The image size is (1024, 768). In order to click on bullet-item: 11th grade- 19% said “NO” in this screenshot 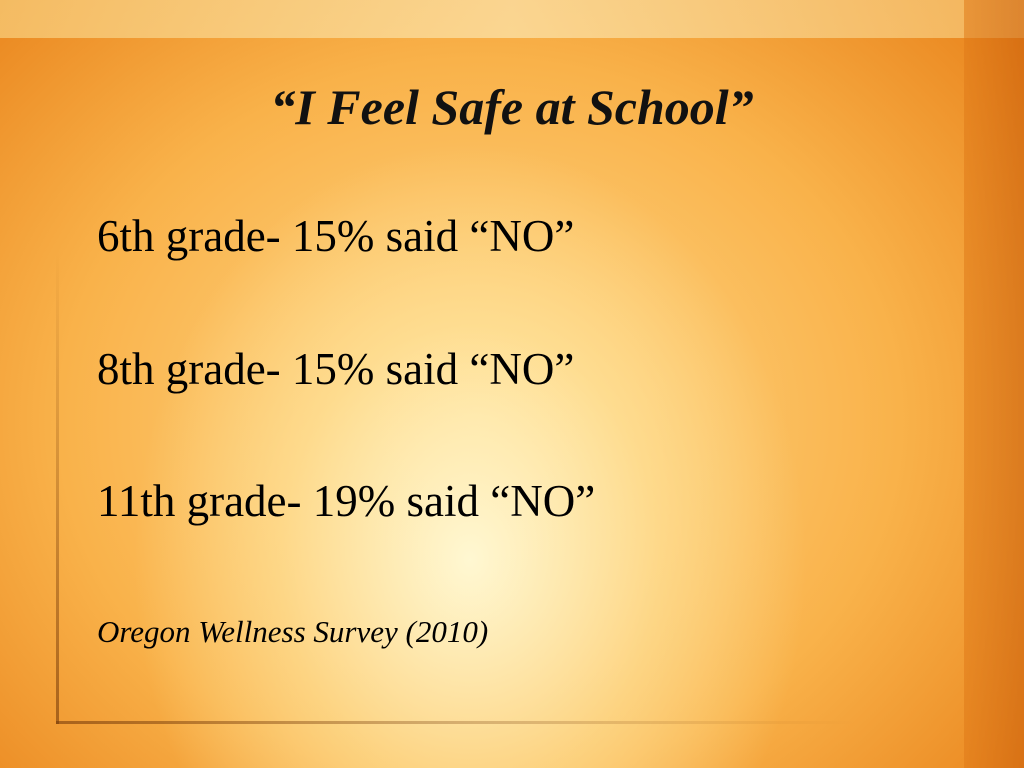, I will do `click(346, 501)`.